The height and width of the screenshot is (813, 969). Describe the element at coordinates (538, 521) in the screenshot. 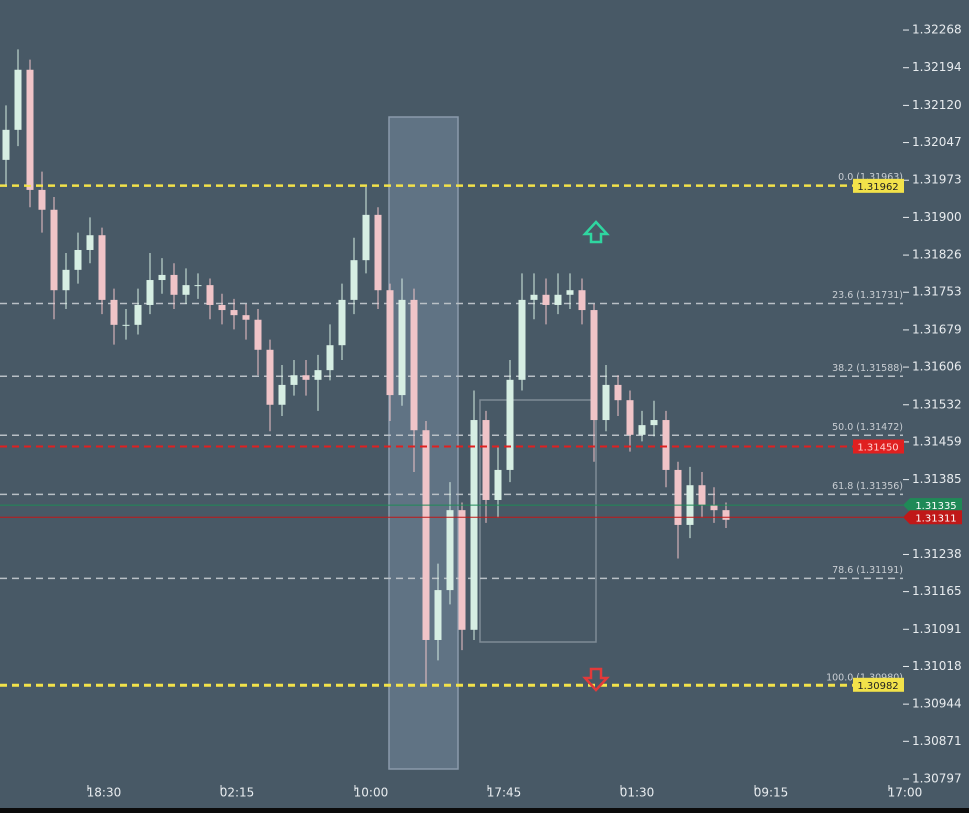

I see `range-box` at that location.